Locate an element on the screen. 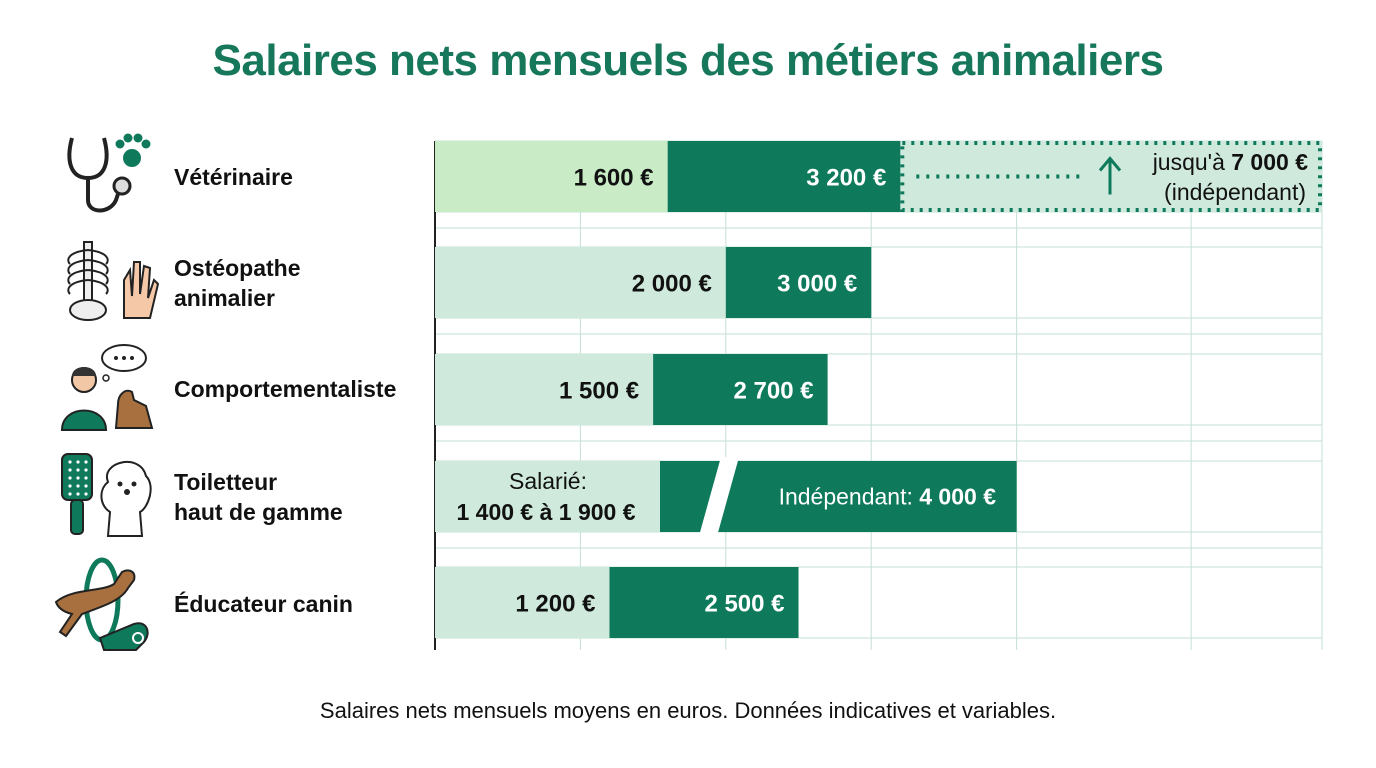 The width and height of the screenshot is (1376, 768). bar-row-comportementaliste: 1 500 € 2 700 € is located at coordinates (631, 389).